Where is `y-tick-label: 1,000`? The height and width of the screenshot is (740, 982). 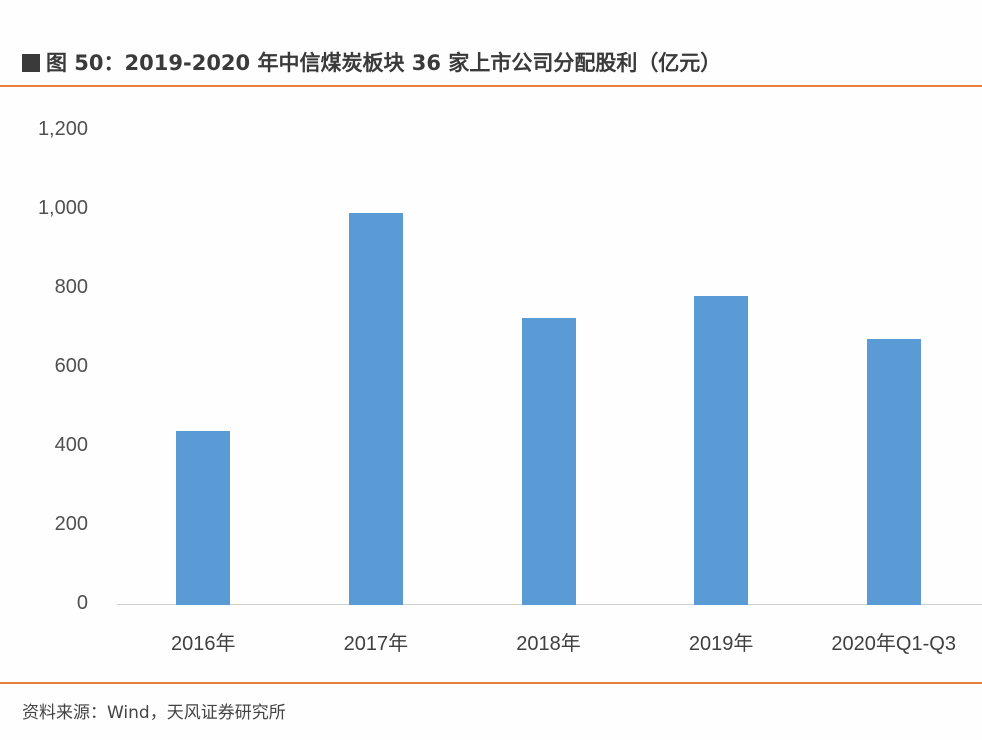 y-tick-label: 1,000 is located at coordinates (62, 208).